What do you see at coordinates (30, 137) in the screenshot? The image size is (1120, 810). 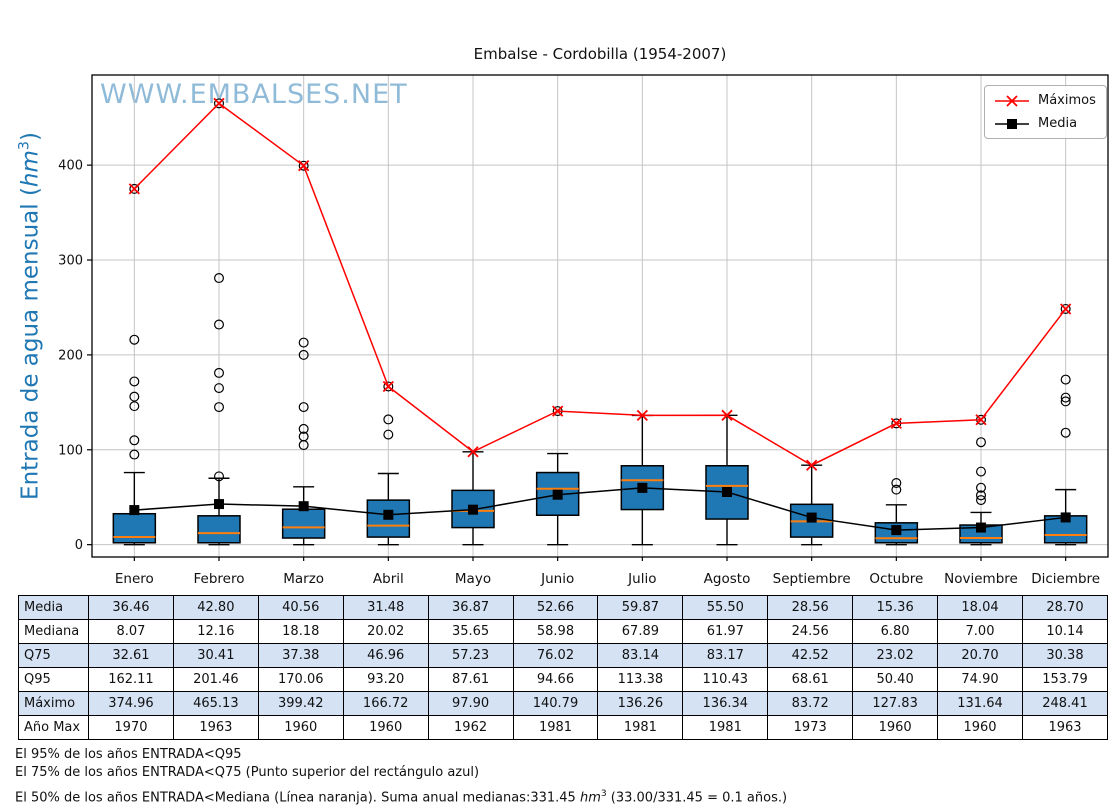 I see `y-axis-label-close: )` at bounding box center [30, 137].